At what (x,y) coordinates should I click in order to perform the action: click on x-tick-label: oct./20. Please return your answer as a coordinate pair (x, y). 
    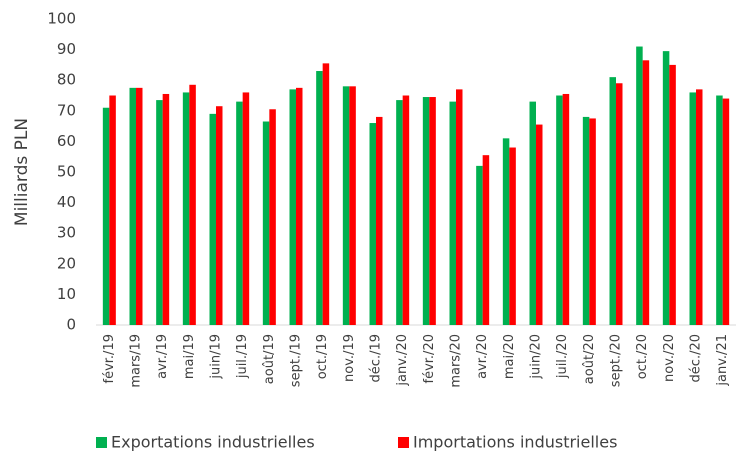
    Looking at the image, I should click on (642, 356).